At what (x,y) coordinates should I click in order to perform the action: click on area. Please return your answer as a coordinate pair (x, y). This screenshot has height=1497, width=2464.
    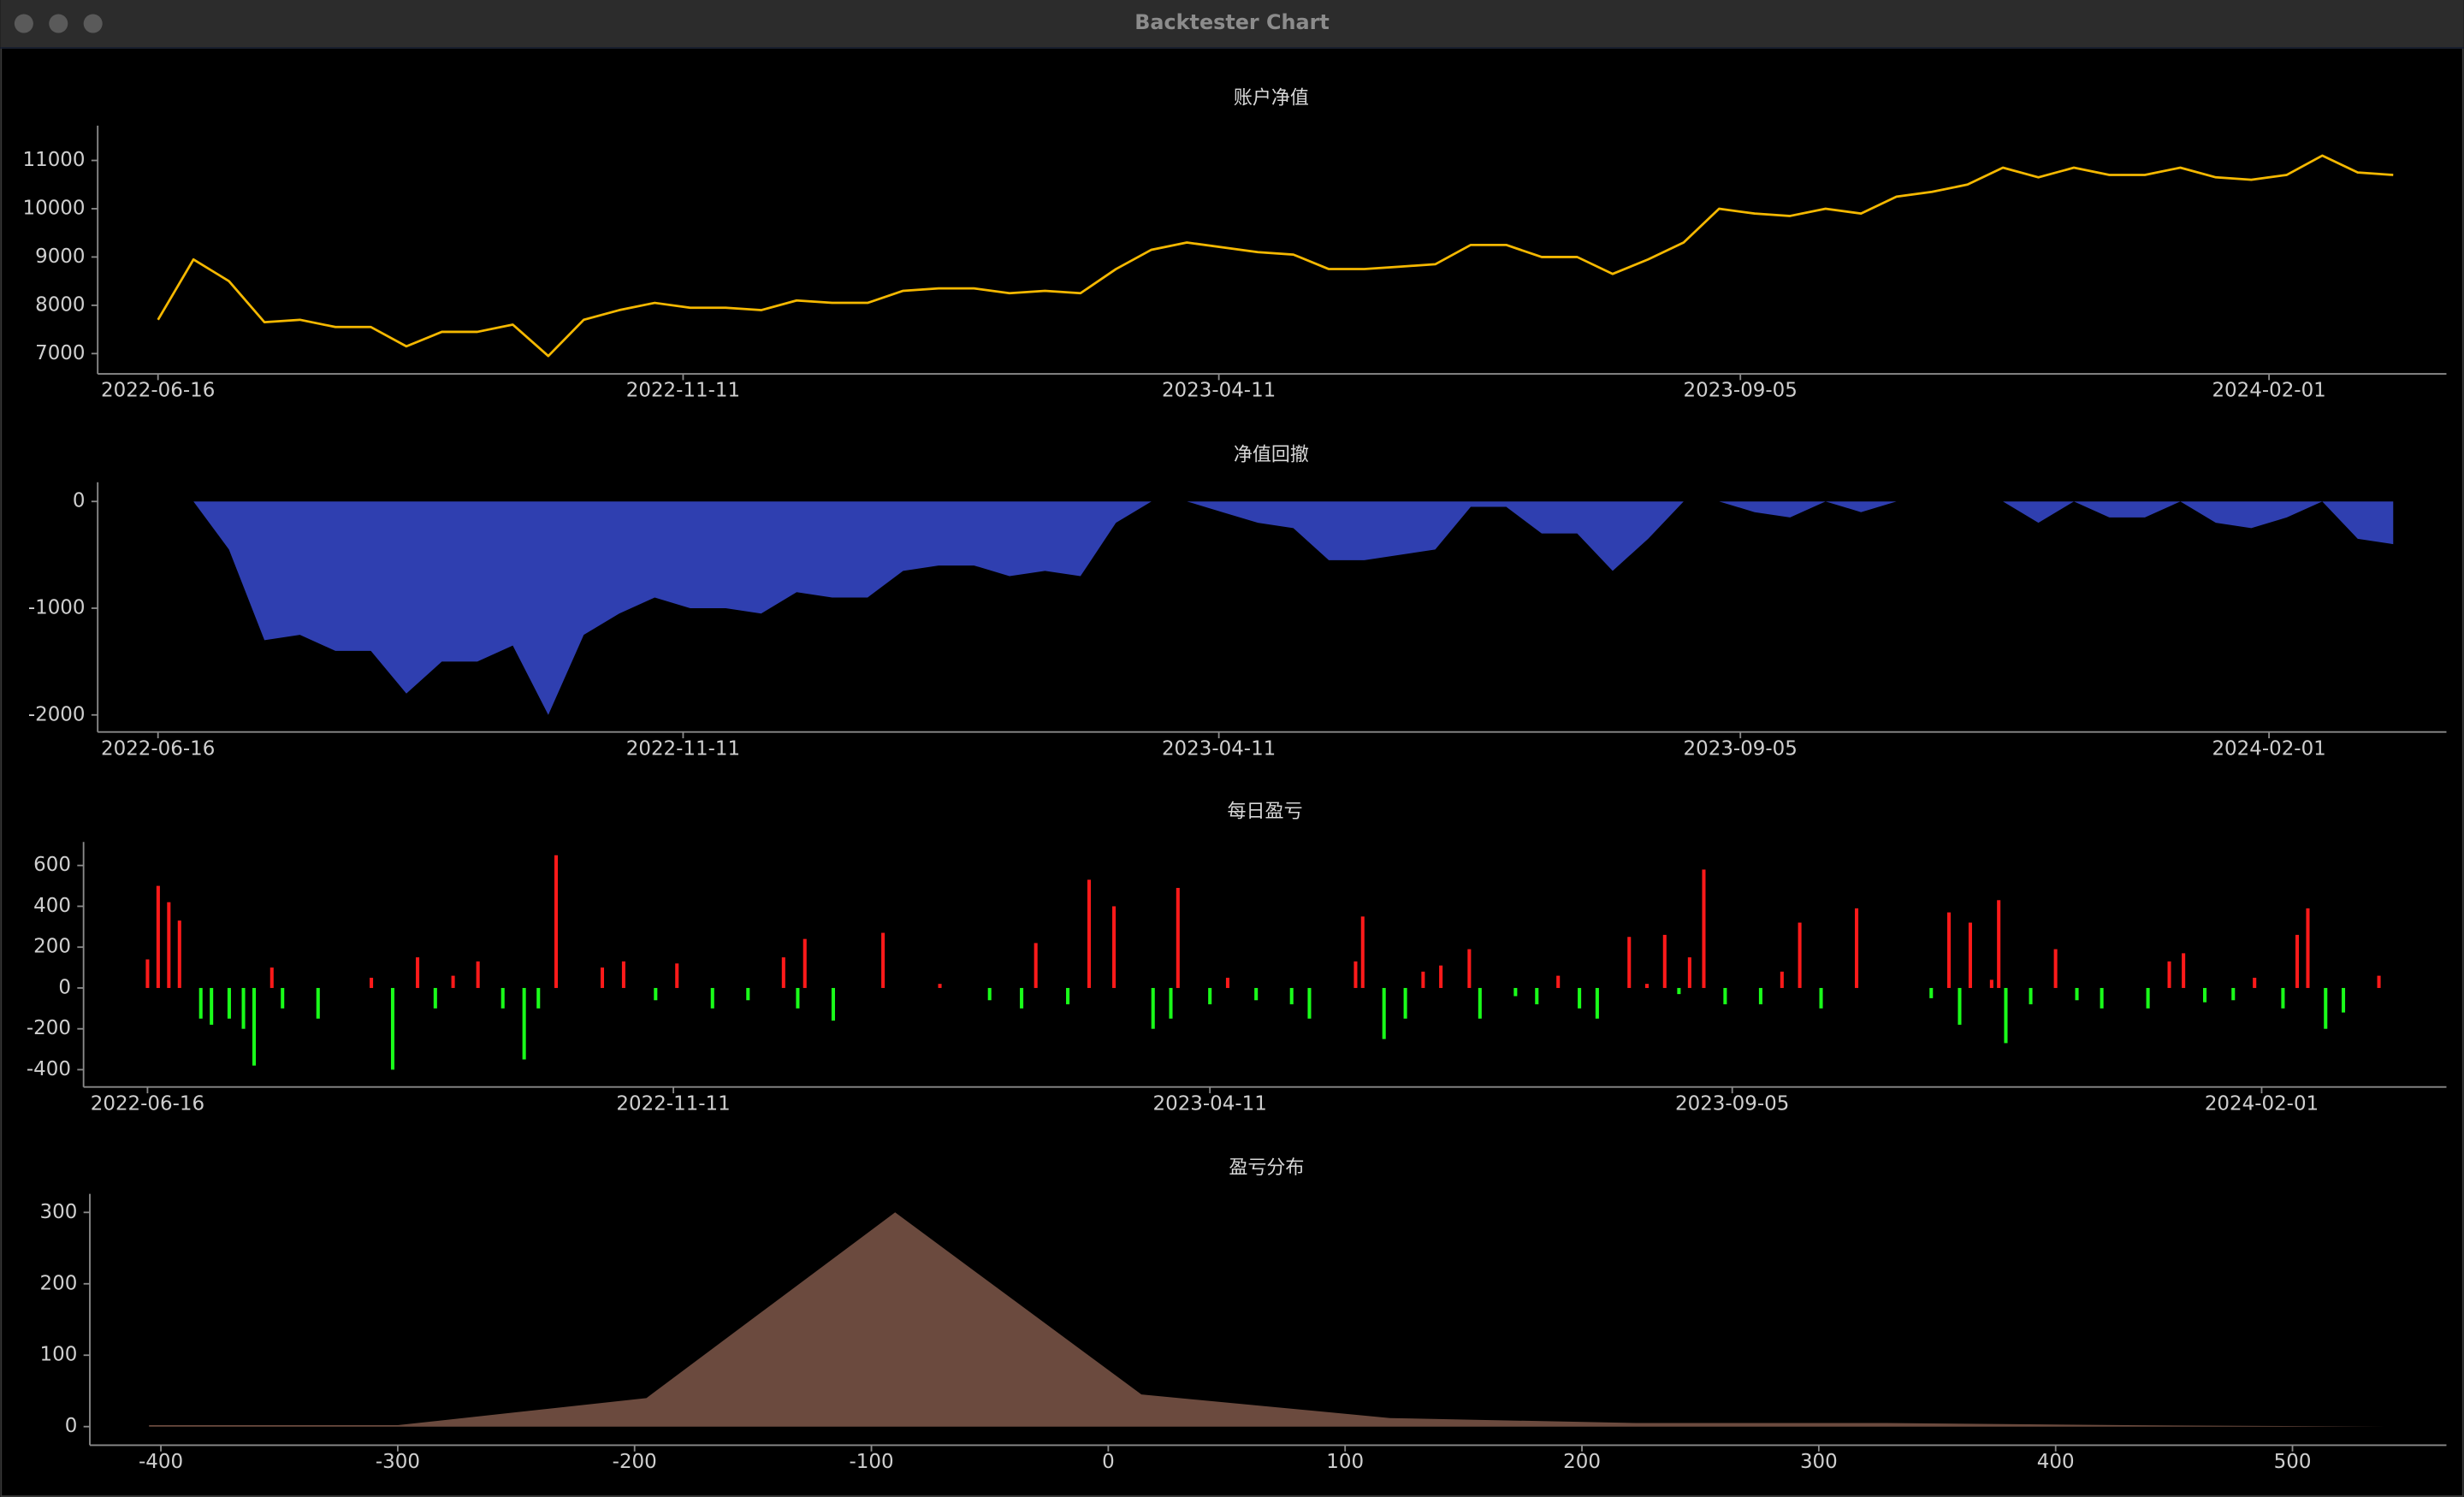
    Looking at the image, I should click on (1275, 608).